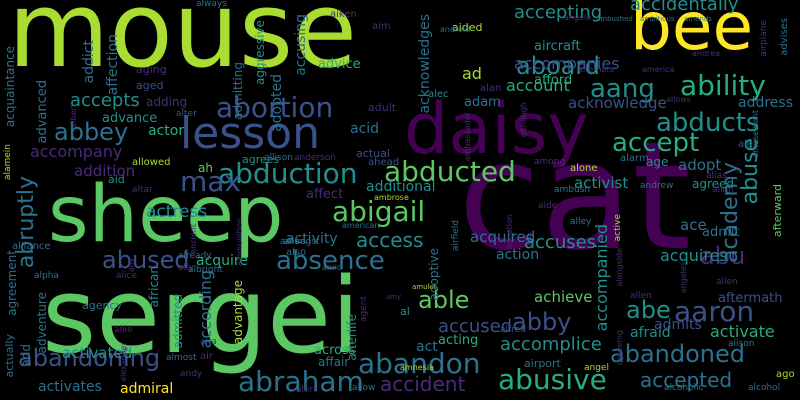  What do you see at coordinates (619, 267) in the screenshot?
I see `word-vertical: alongside` at bounding box center [619, 267].